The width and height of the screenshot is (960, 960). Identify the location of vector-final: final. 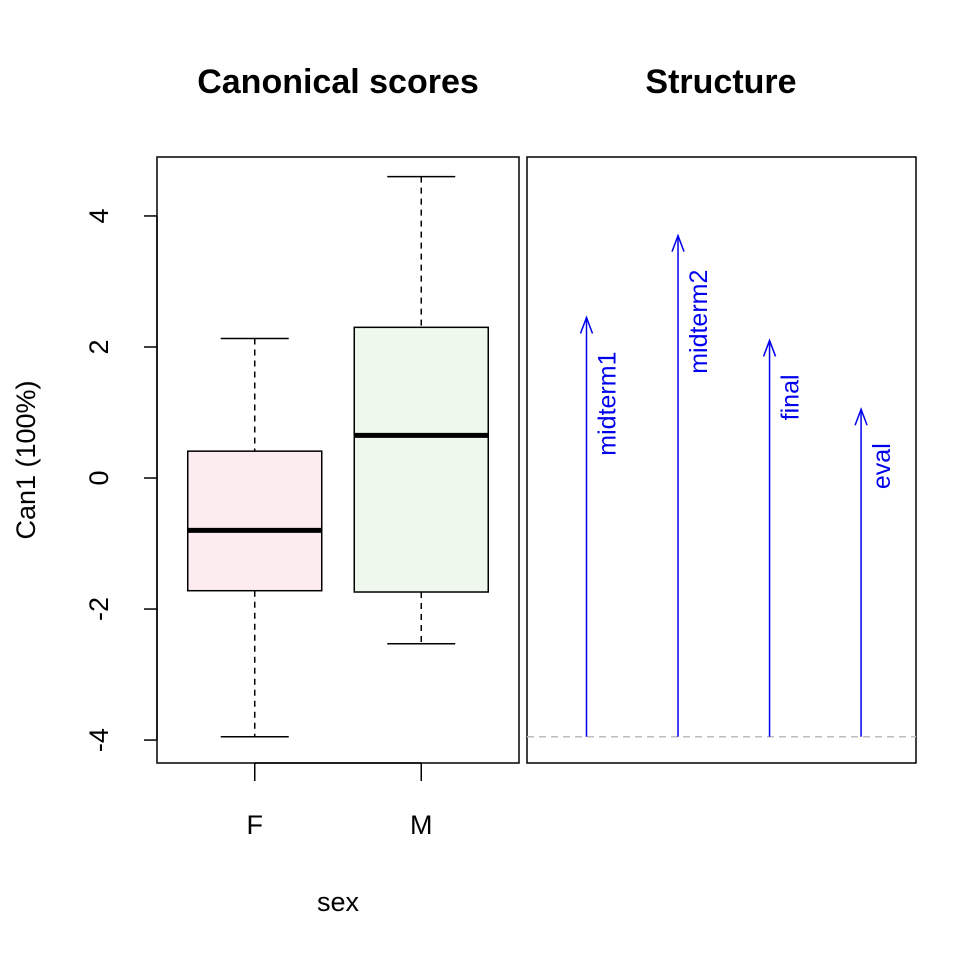
(783, 537).